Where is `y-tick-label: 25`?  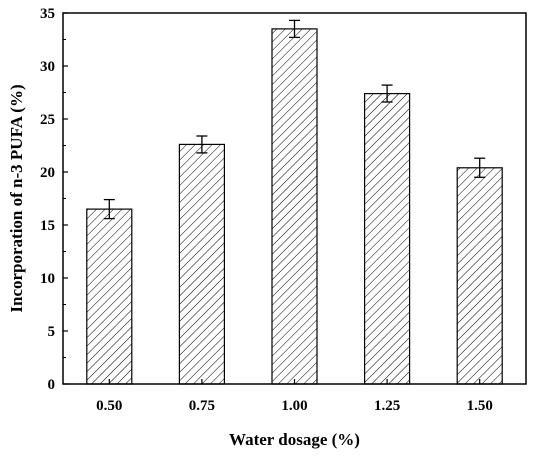
y-tick-label: 25 is located at coordinates (47, 120).